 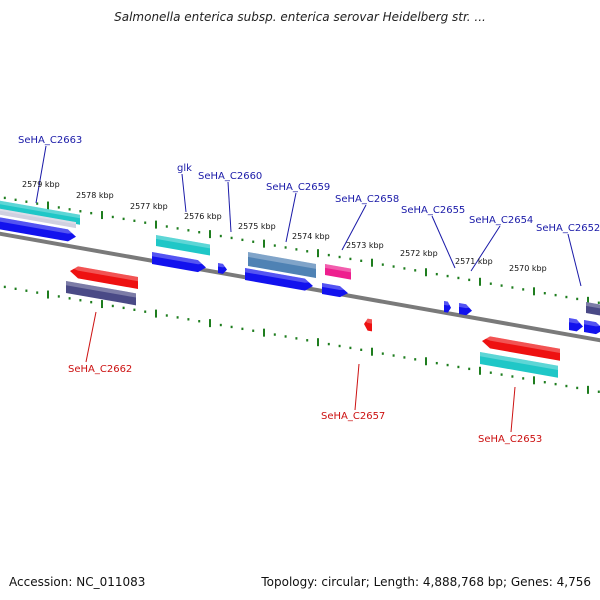 I want to click on gene-label-rev: SeHA_C2662, so click(x=100, y=369).